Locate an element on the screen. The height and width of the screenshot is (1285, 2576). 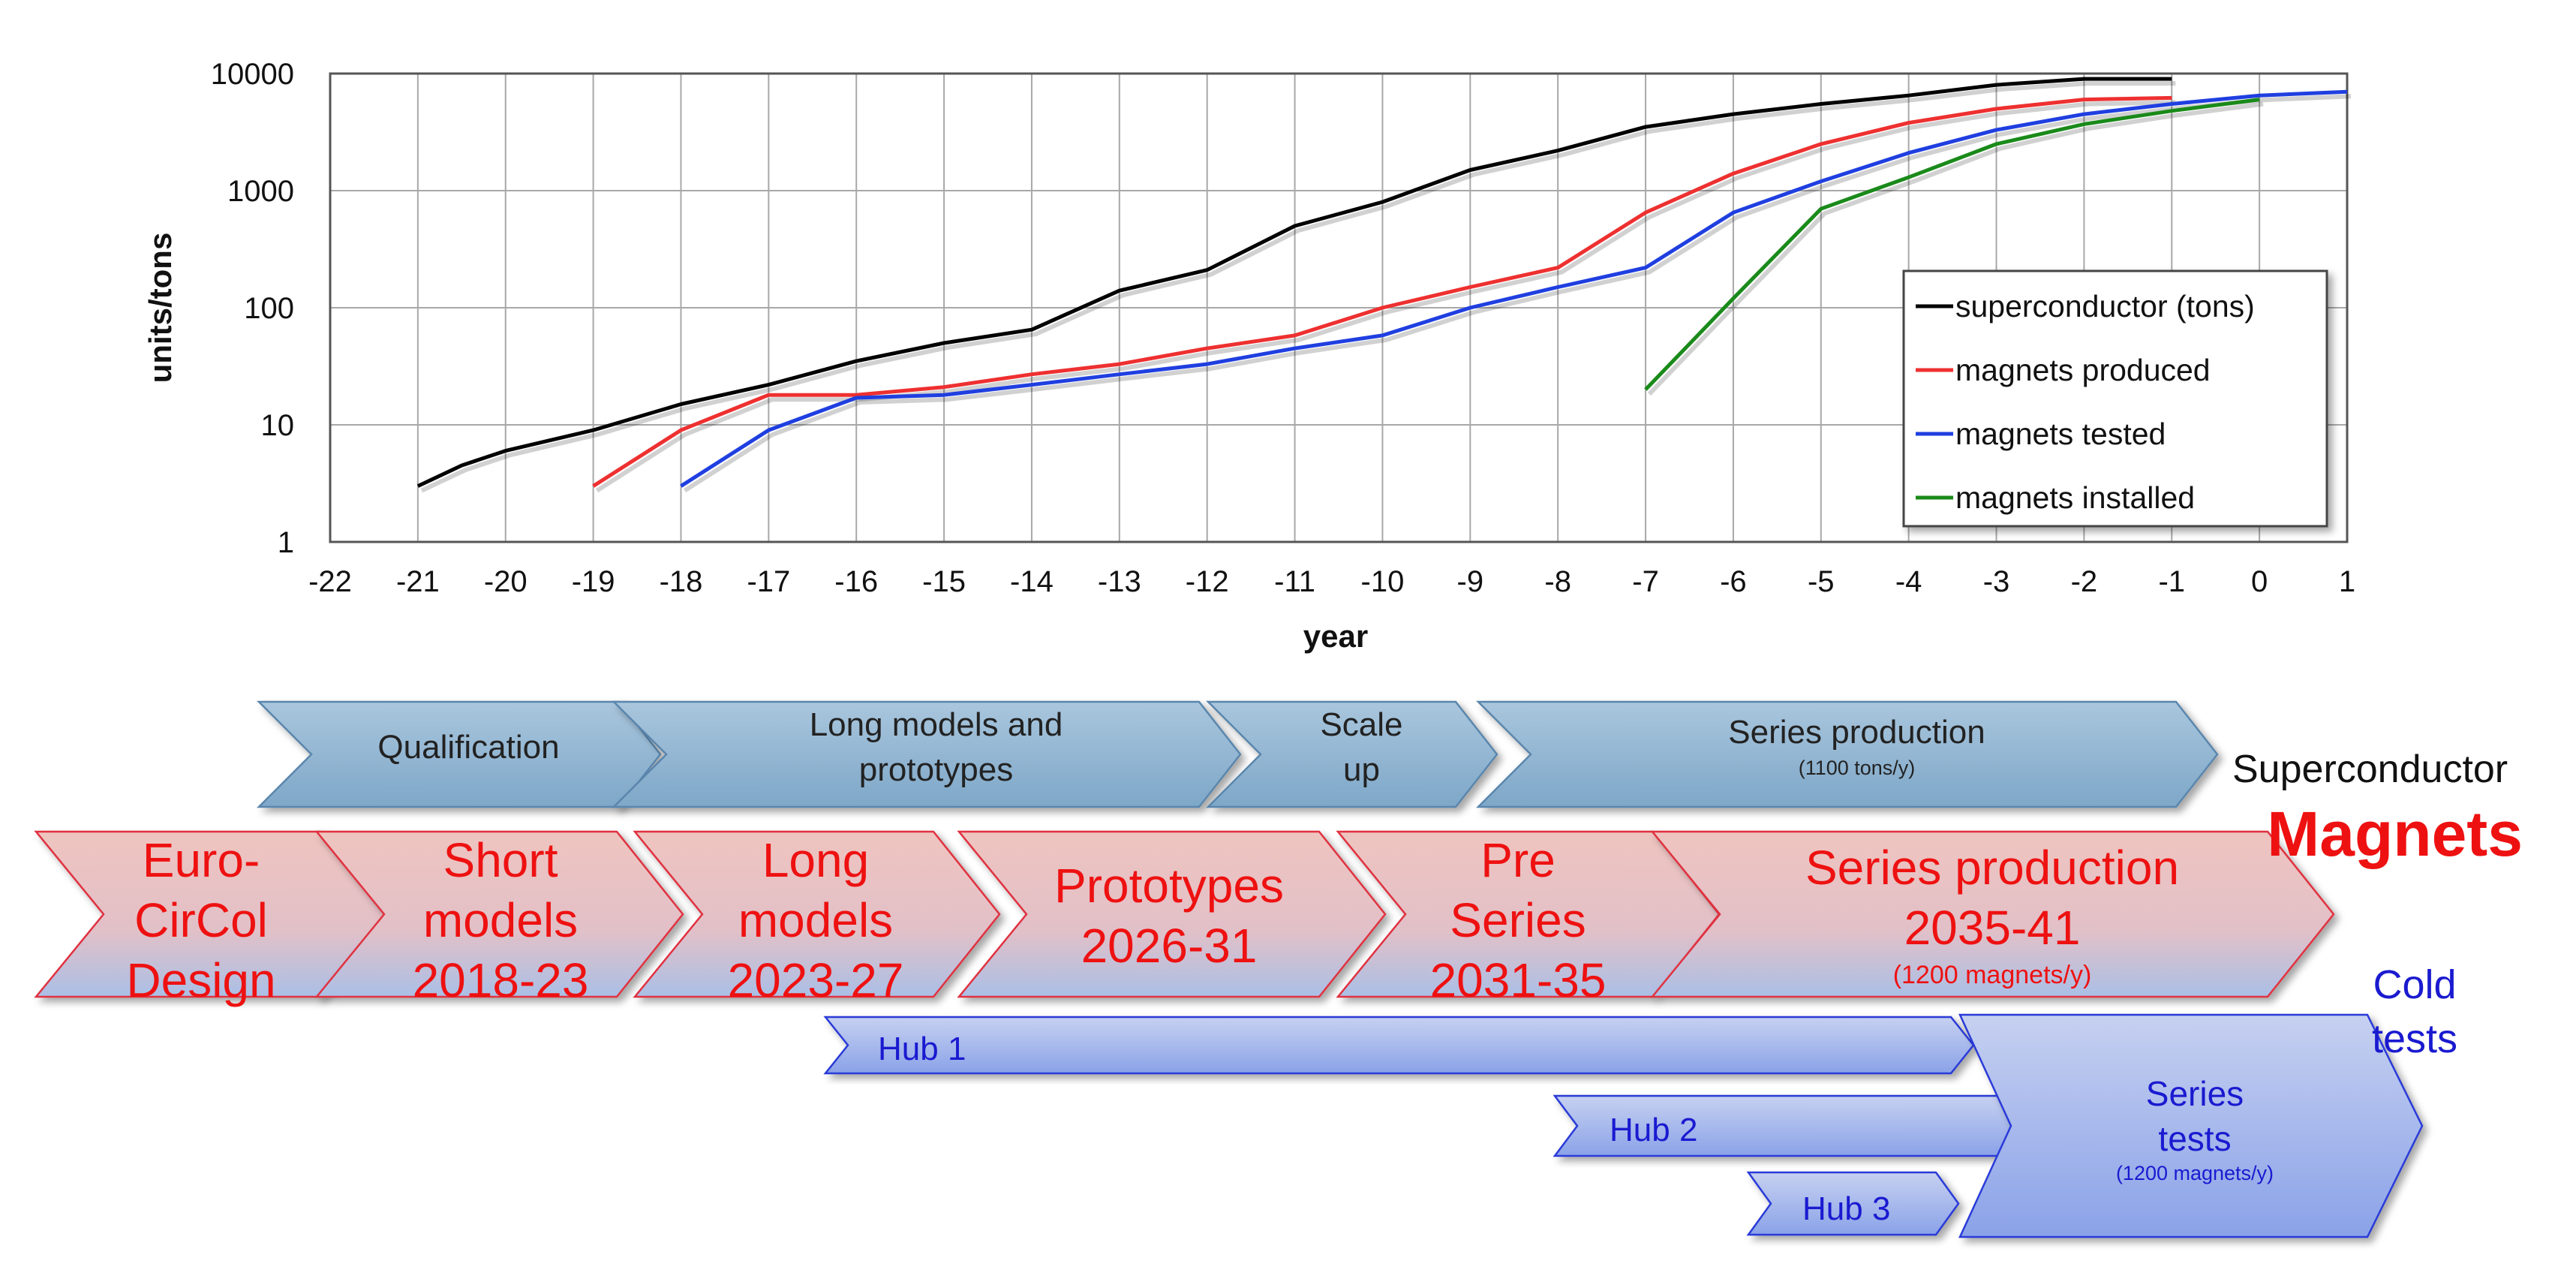
y-tick-label: 1000 is located at coordinates (260, 191).